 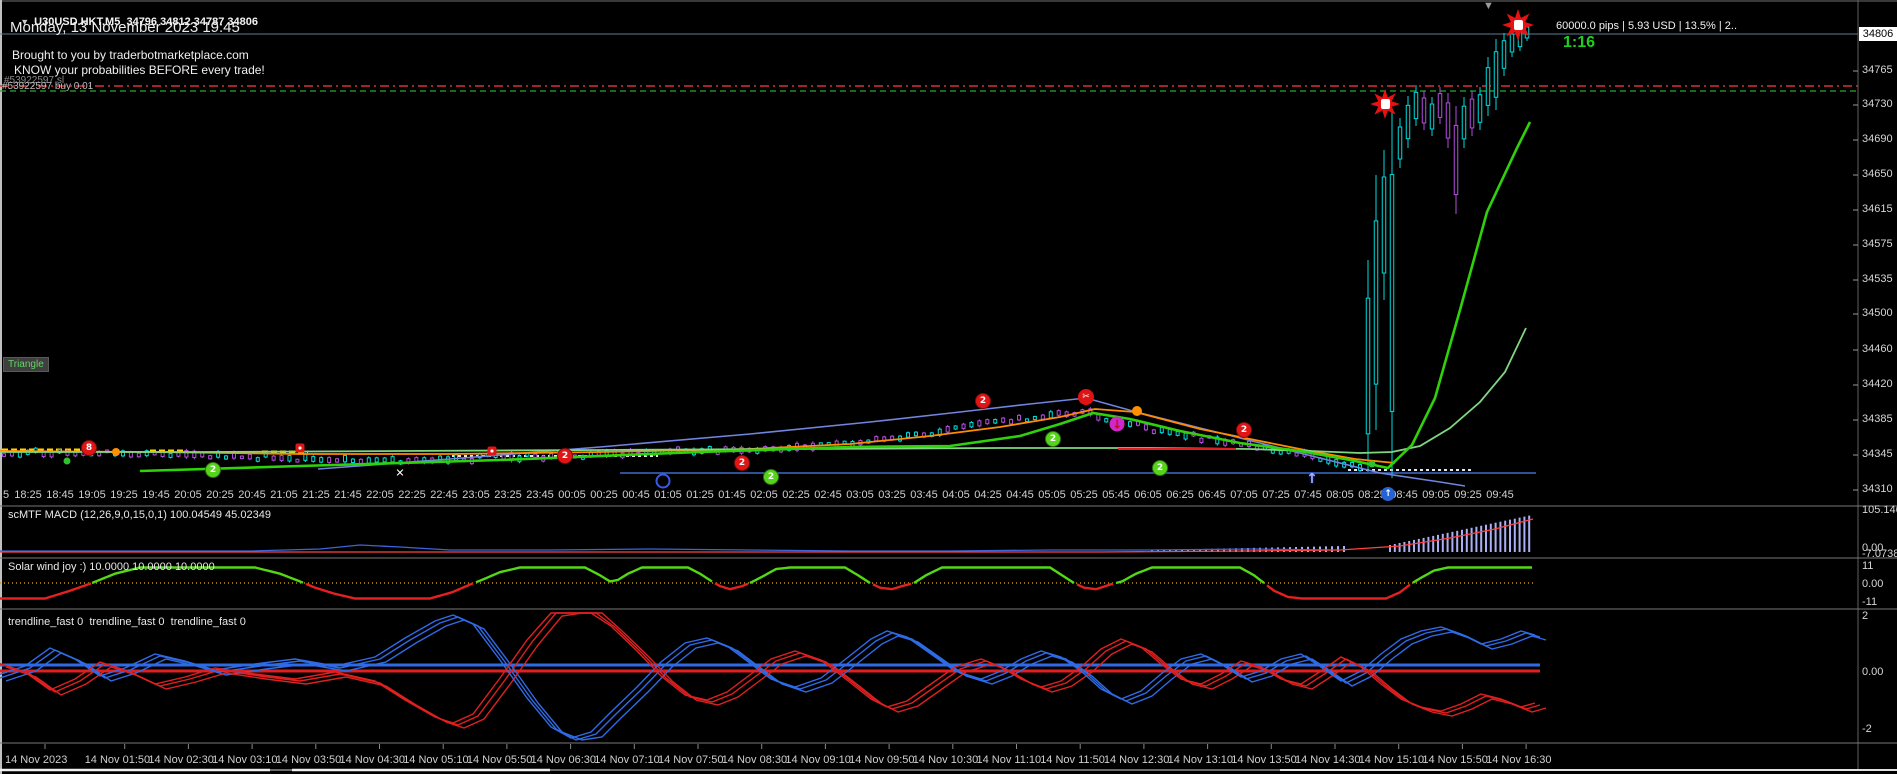 I want to click on macd-signal-line, so click(x=767, y=535).